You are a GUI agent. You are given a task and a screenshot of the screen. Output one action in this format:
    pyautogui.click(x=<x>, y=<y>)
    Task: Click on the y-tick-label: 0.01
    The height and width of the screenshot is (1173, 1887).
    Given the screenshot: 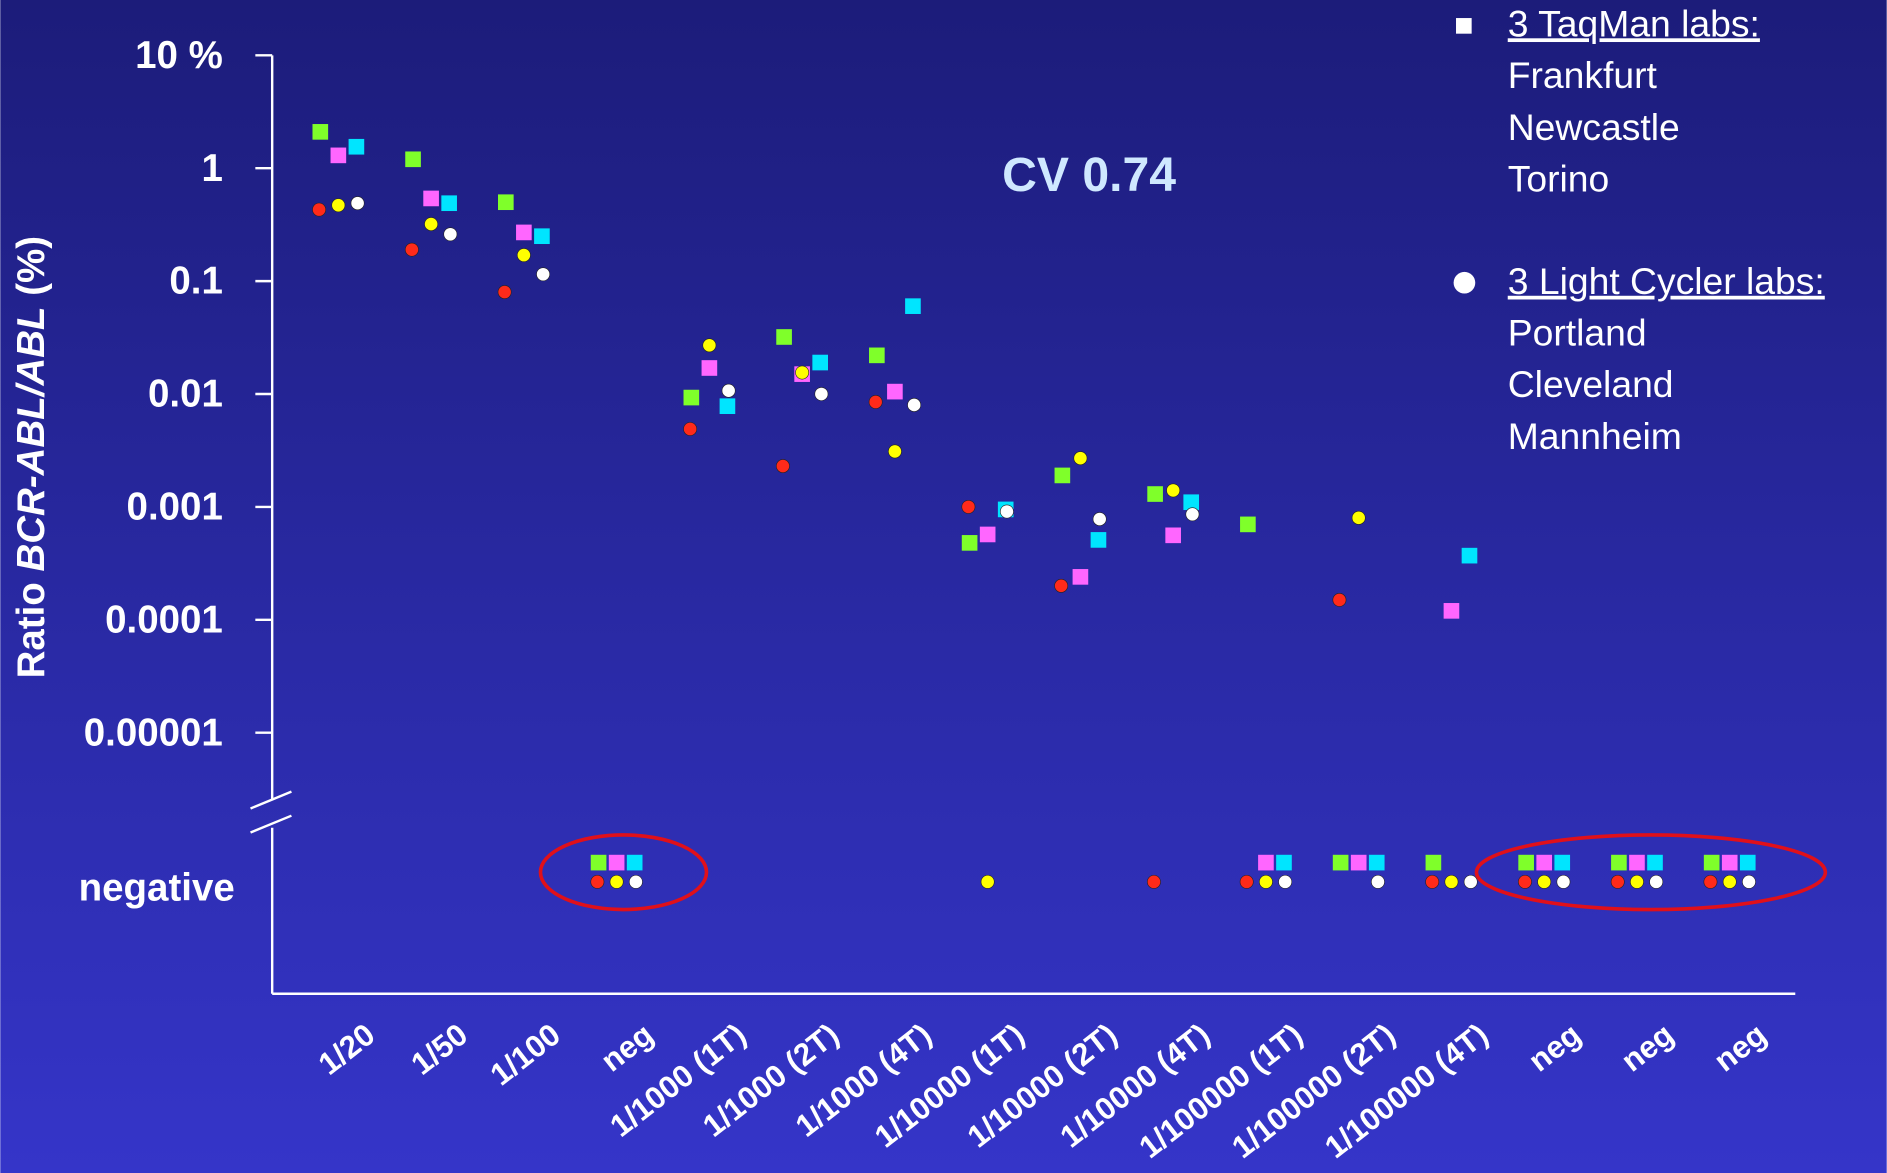 What is the action you would take?
    pyautogui.click(x=185, y=394)
    